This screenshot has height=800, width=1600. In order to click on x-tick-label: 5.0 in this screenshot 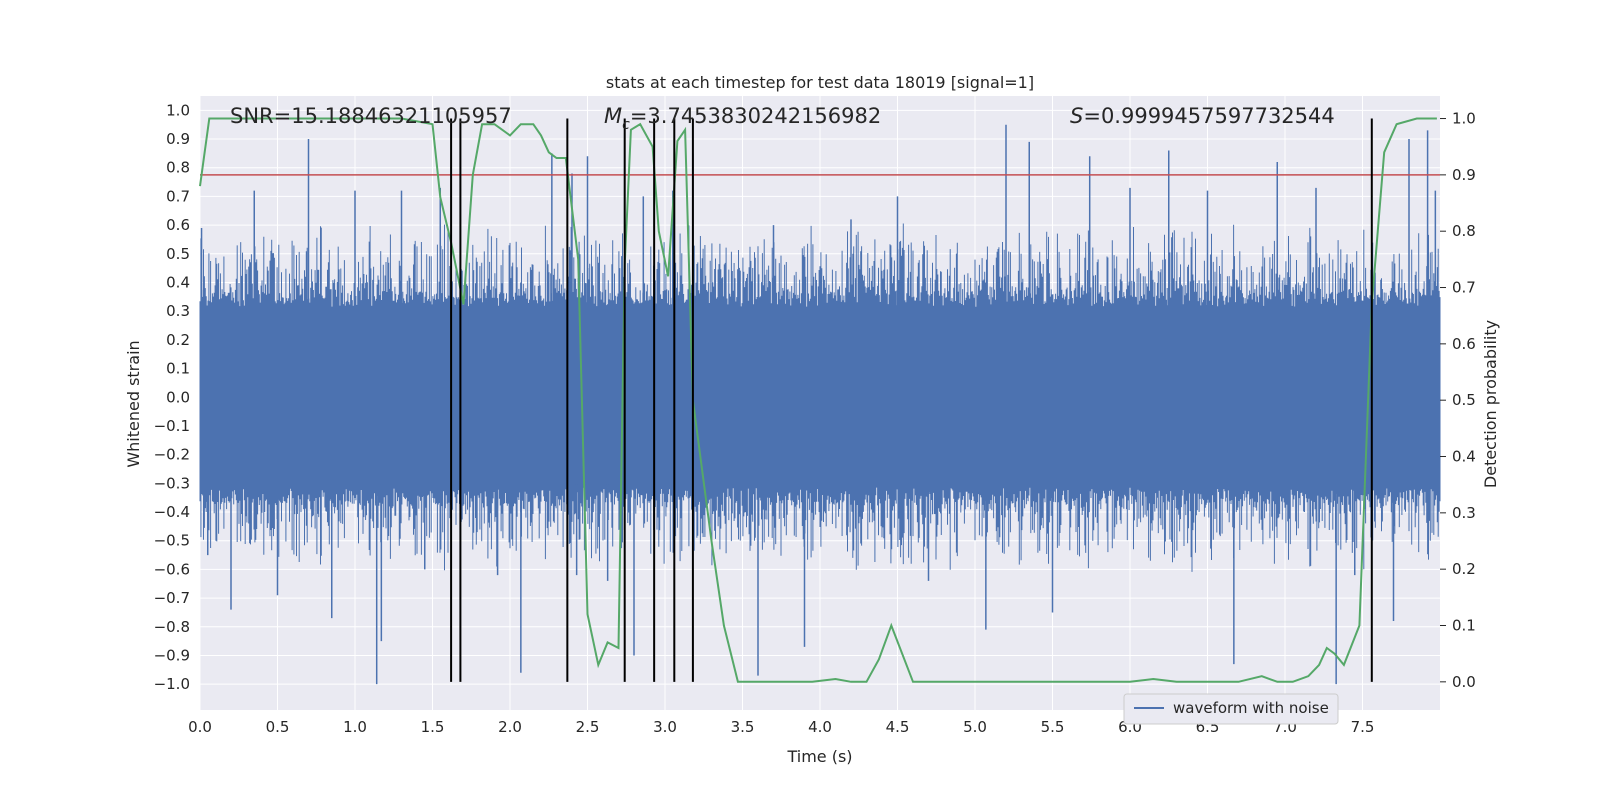, I will do `click(975, 727)`.